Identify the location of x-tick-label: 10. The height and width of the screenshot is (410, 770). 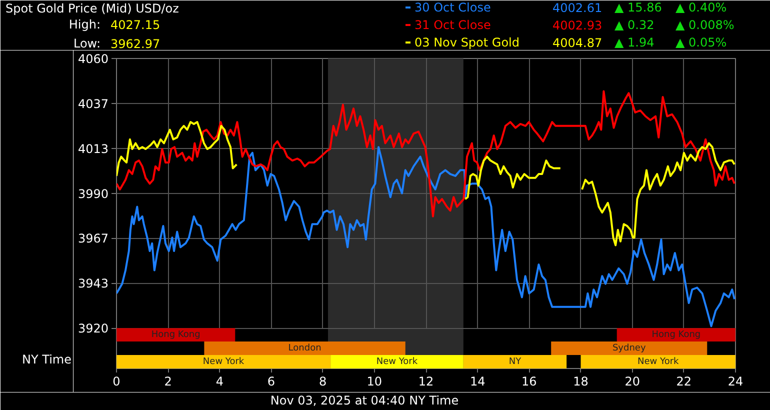
(374, 381).